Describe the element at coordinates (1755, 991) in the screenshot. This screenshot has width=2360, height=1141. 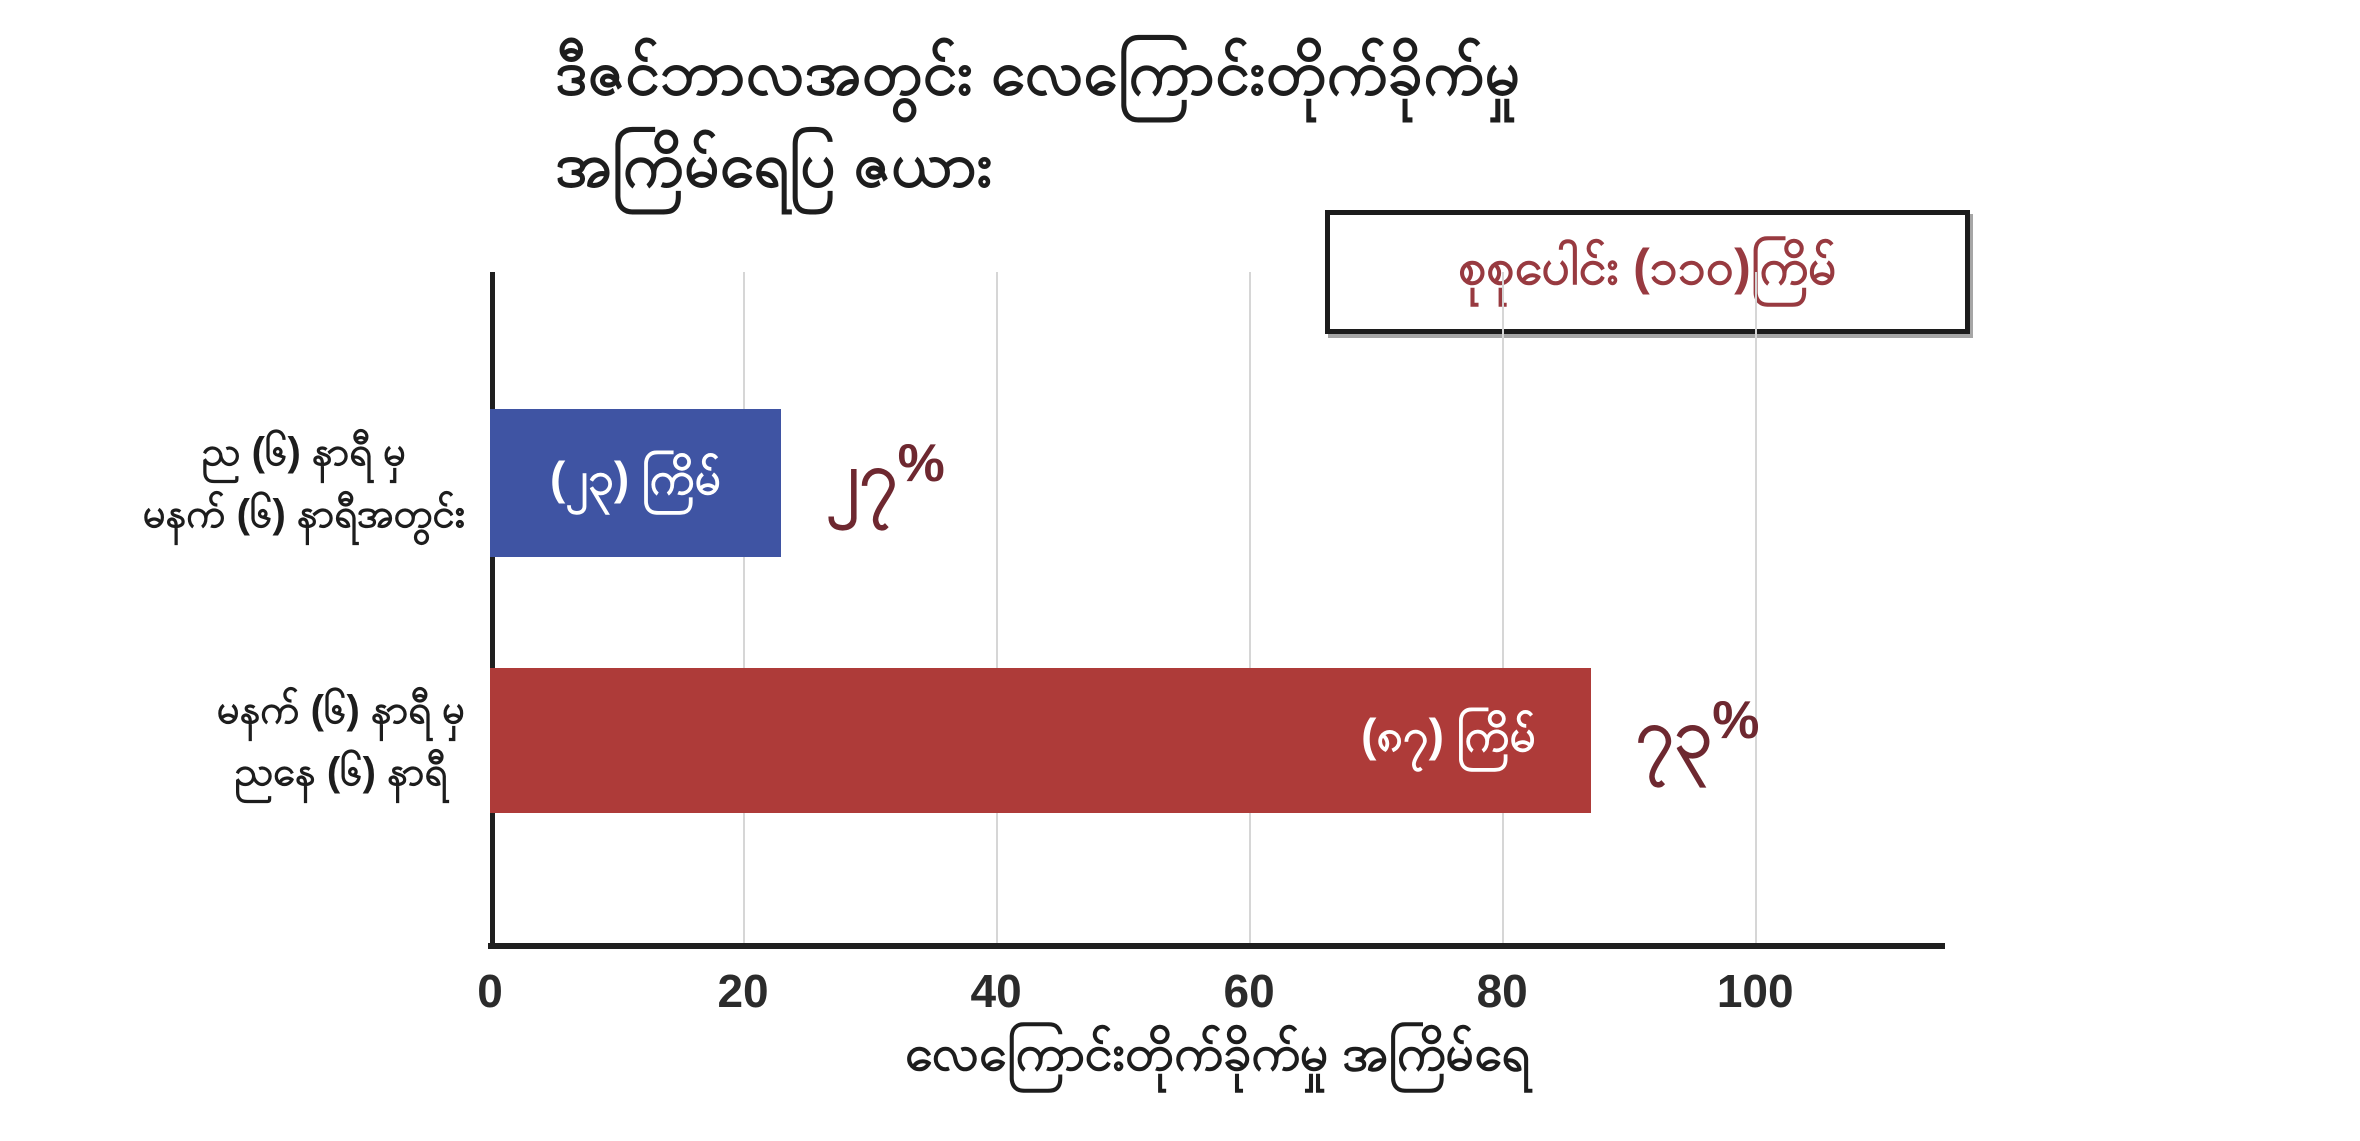
I see `x-tick-label: 100` at that location.